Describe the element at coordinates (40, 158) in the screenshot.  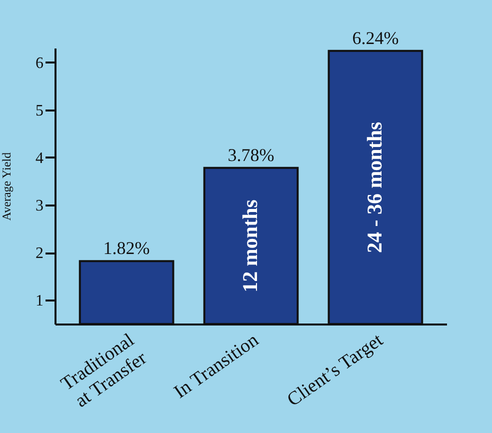
I see `y-tick-label: 4` at that location.